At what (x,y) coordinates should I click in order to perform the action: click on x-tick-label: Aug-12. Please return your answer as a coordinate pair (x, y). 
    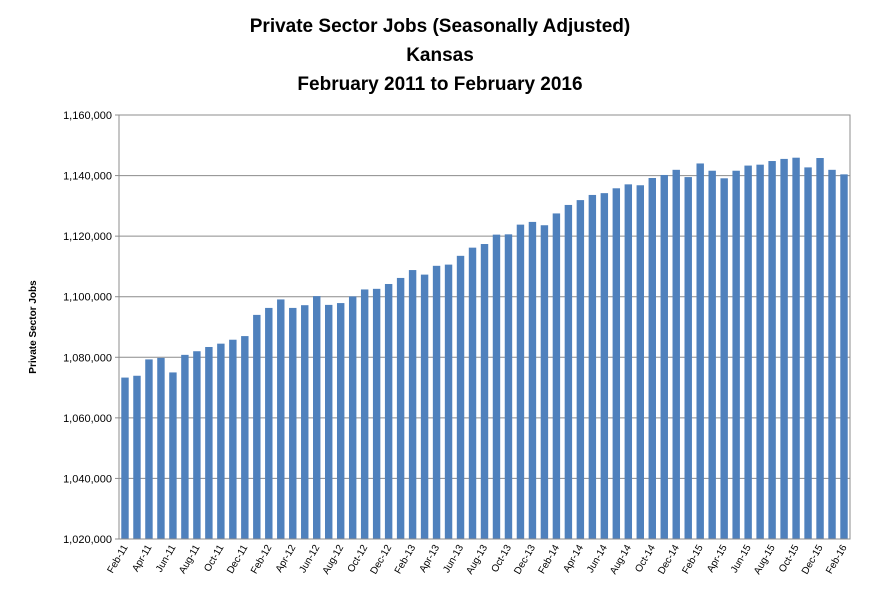
    Looking at the image, I should click on (334, 560).